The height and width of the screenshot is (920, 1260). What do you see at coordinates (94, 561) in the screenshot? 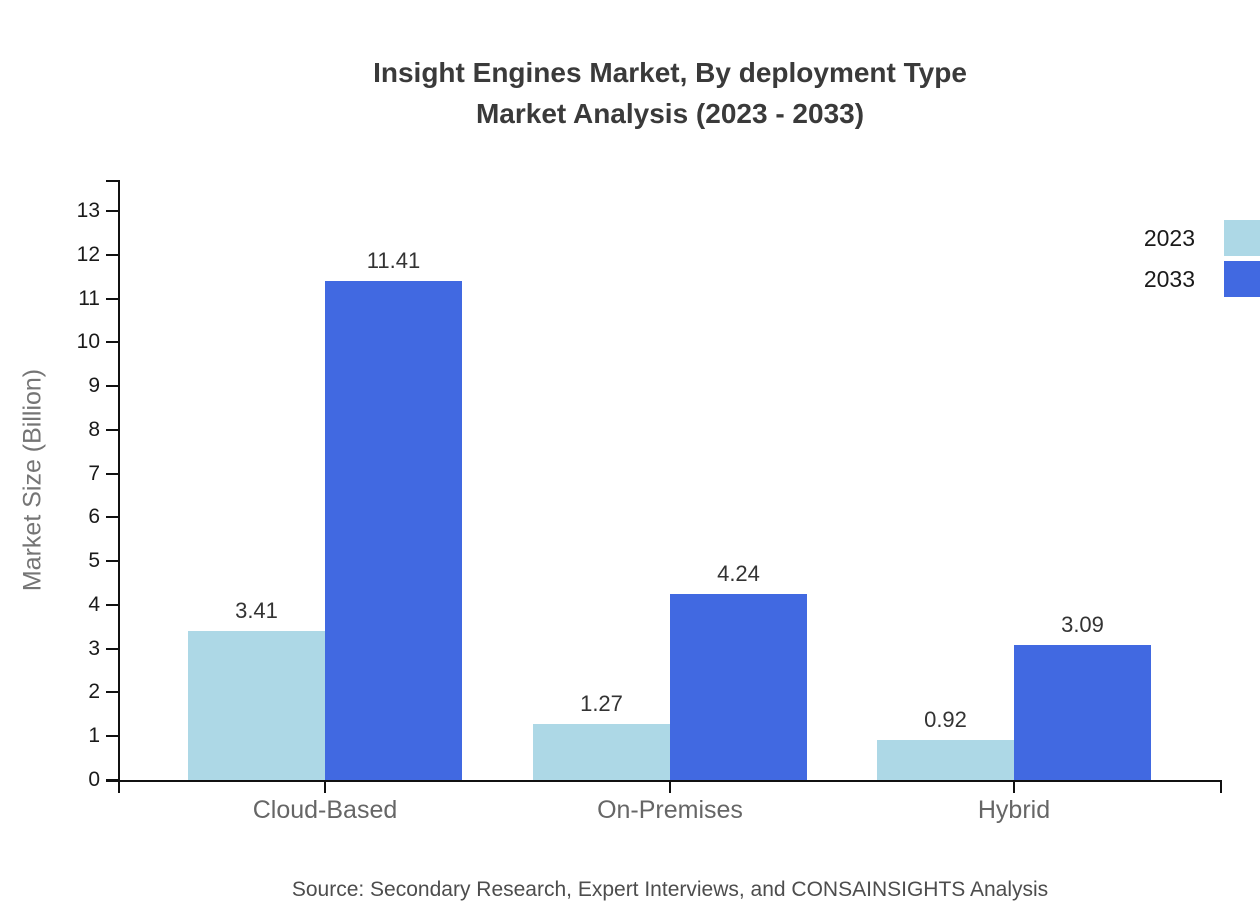
I see `y-tick-label: 5` at bounding box center [94, 561].